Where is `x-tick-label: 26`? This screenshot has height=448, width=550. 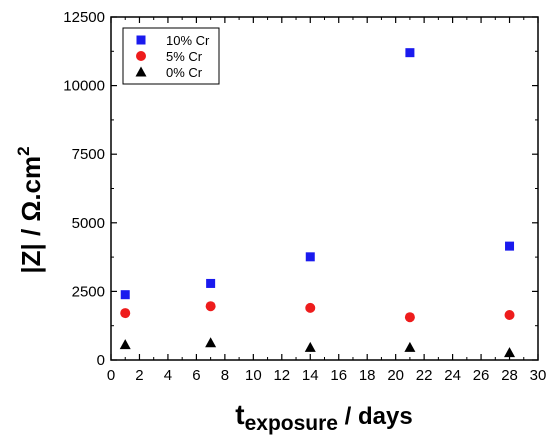
x-tick-label: 26 is located at coordinates (481, 375).